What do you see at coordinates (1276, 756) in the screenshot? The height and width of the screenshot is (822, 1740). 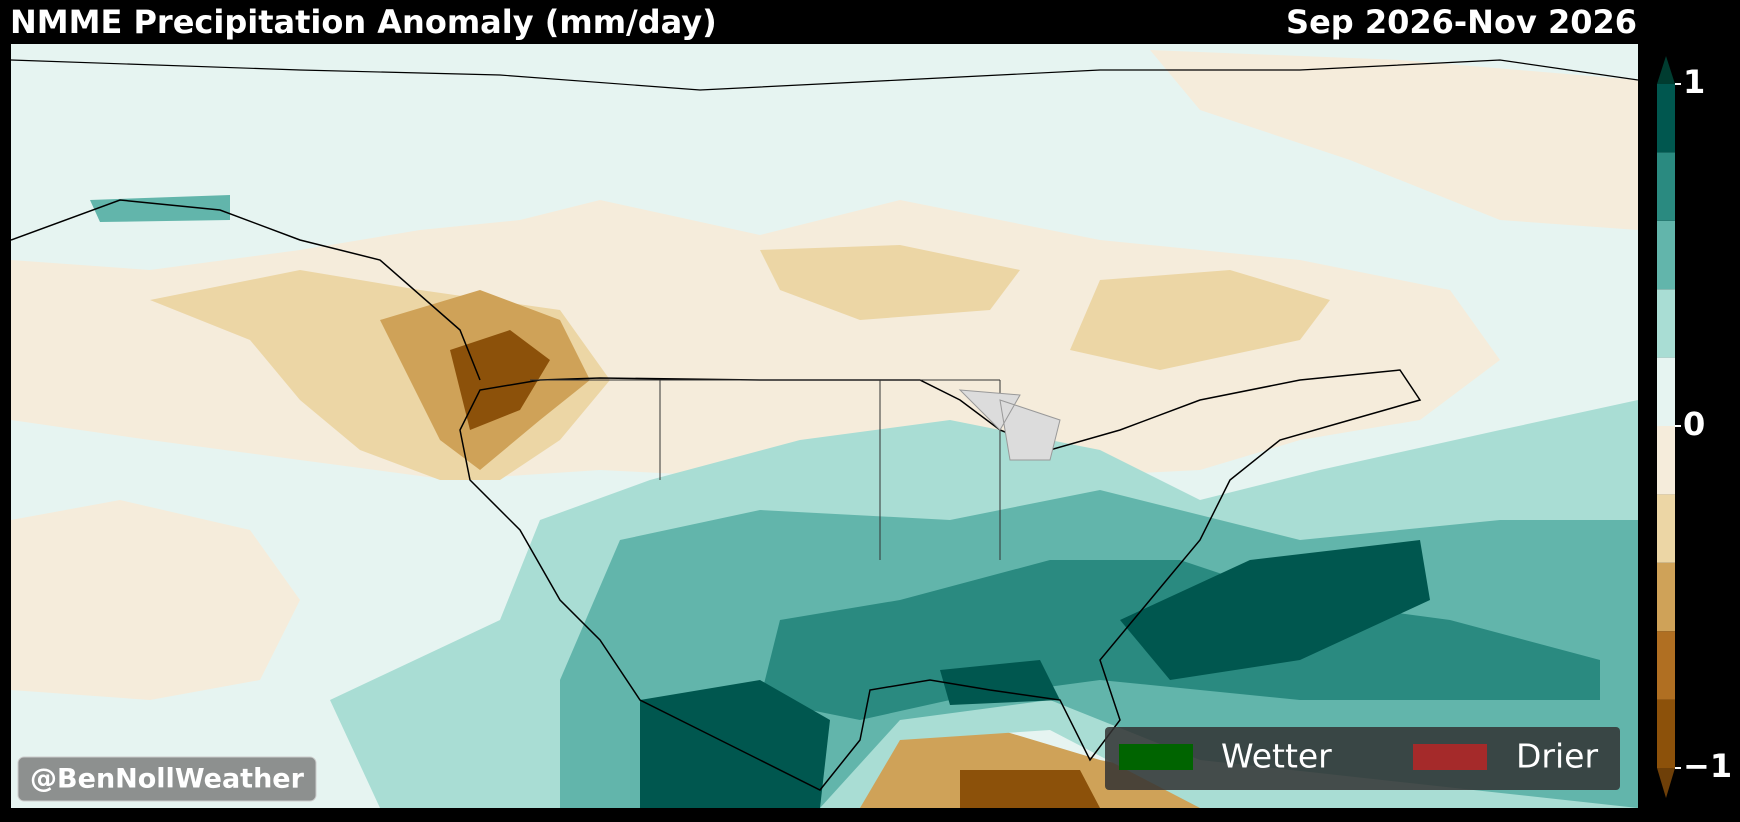 I see `legend-label: Wetter` at bounding box center [1276, 756].